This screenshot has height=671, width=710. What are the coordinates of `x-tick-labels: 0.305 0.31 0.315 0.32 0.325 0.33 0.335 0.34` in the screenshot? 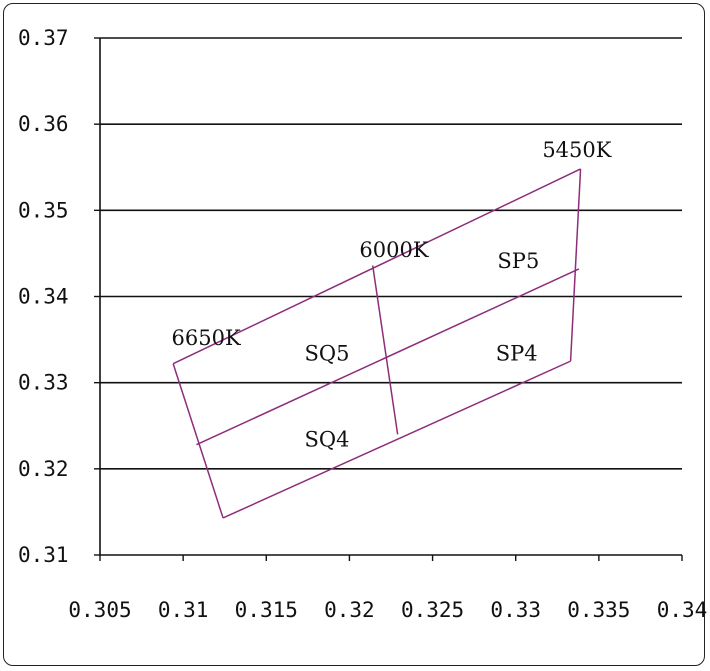 It's located at (387, 610).